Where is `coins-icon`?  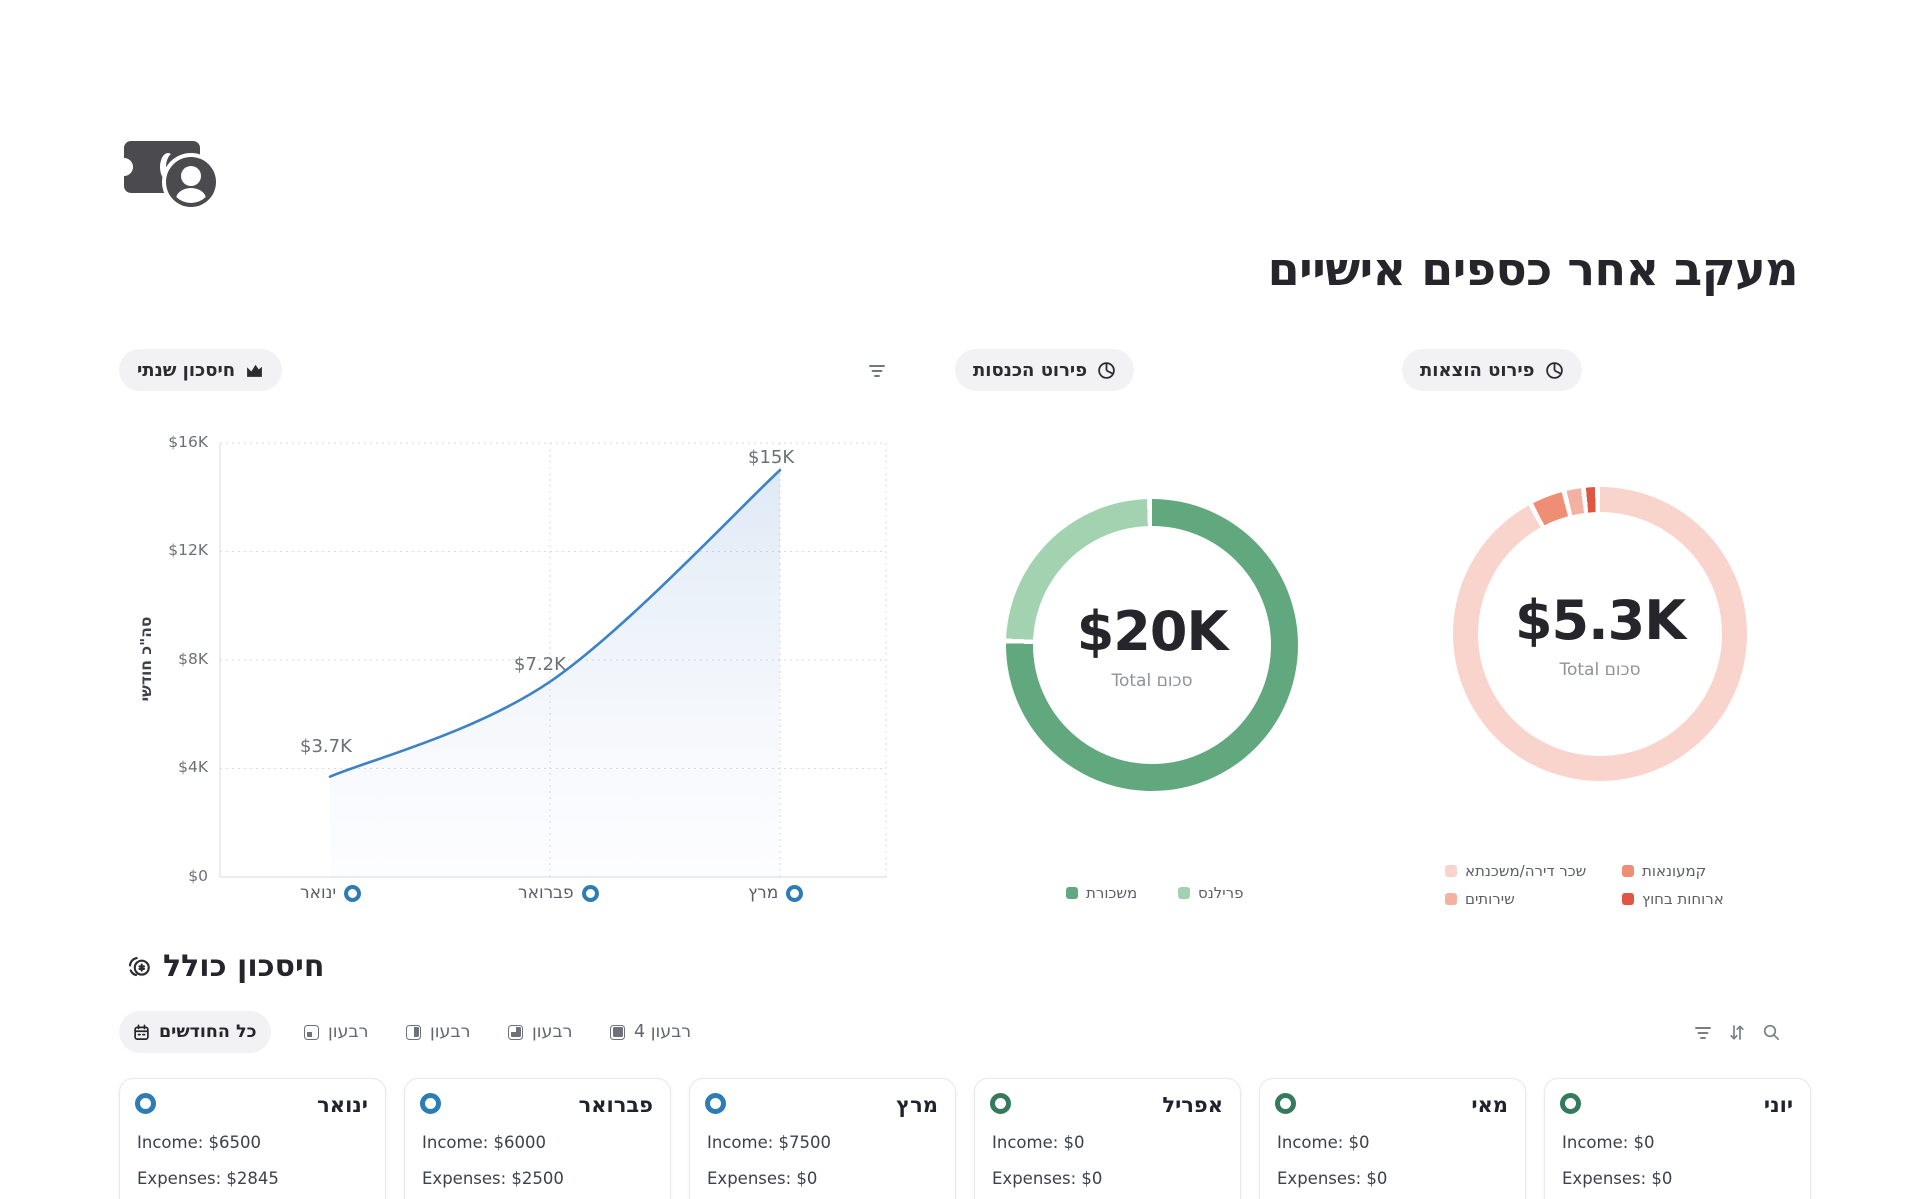 coins-icon is located at coordinates (139, 966).